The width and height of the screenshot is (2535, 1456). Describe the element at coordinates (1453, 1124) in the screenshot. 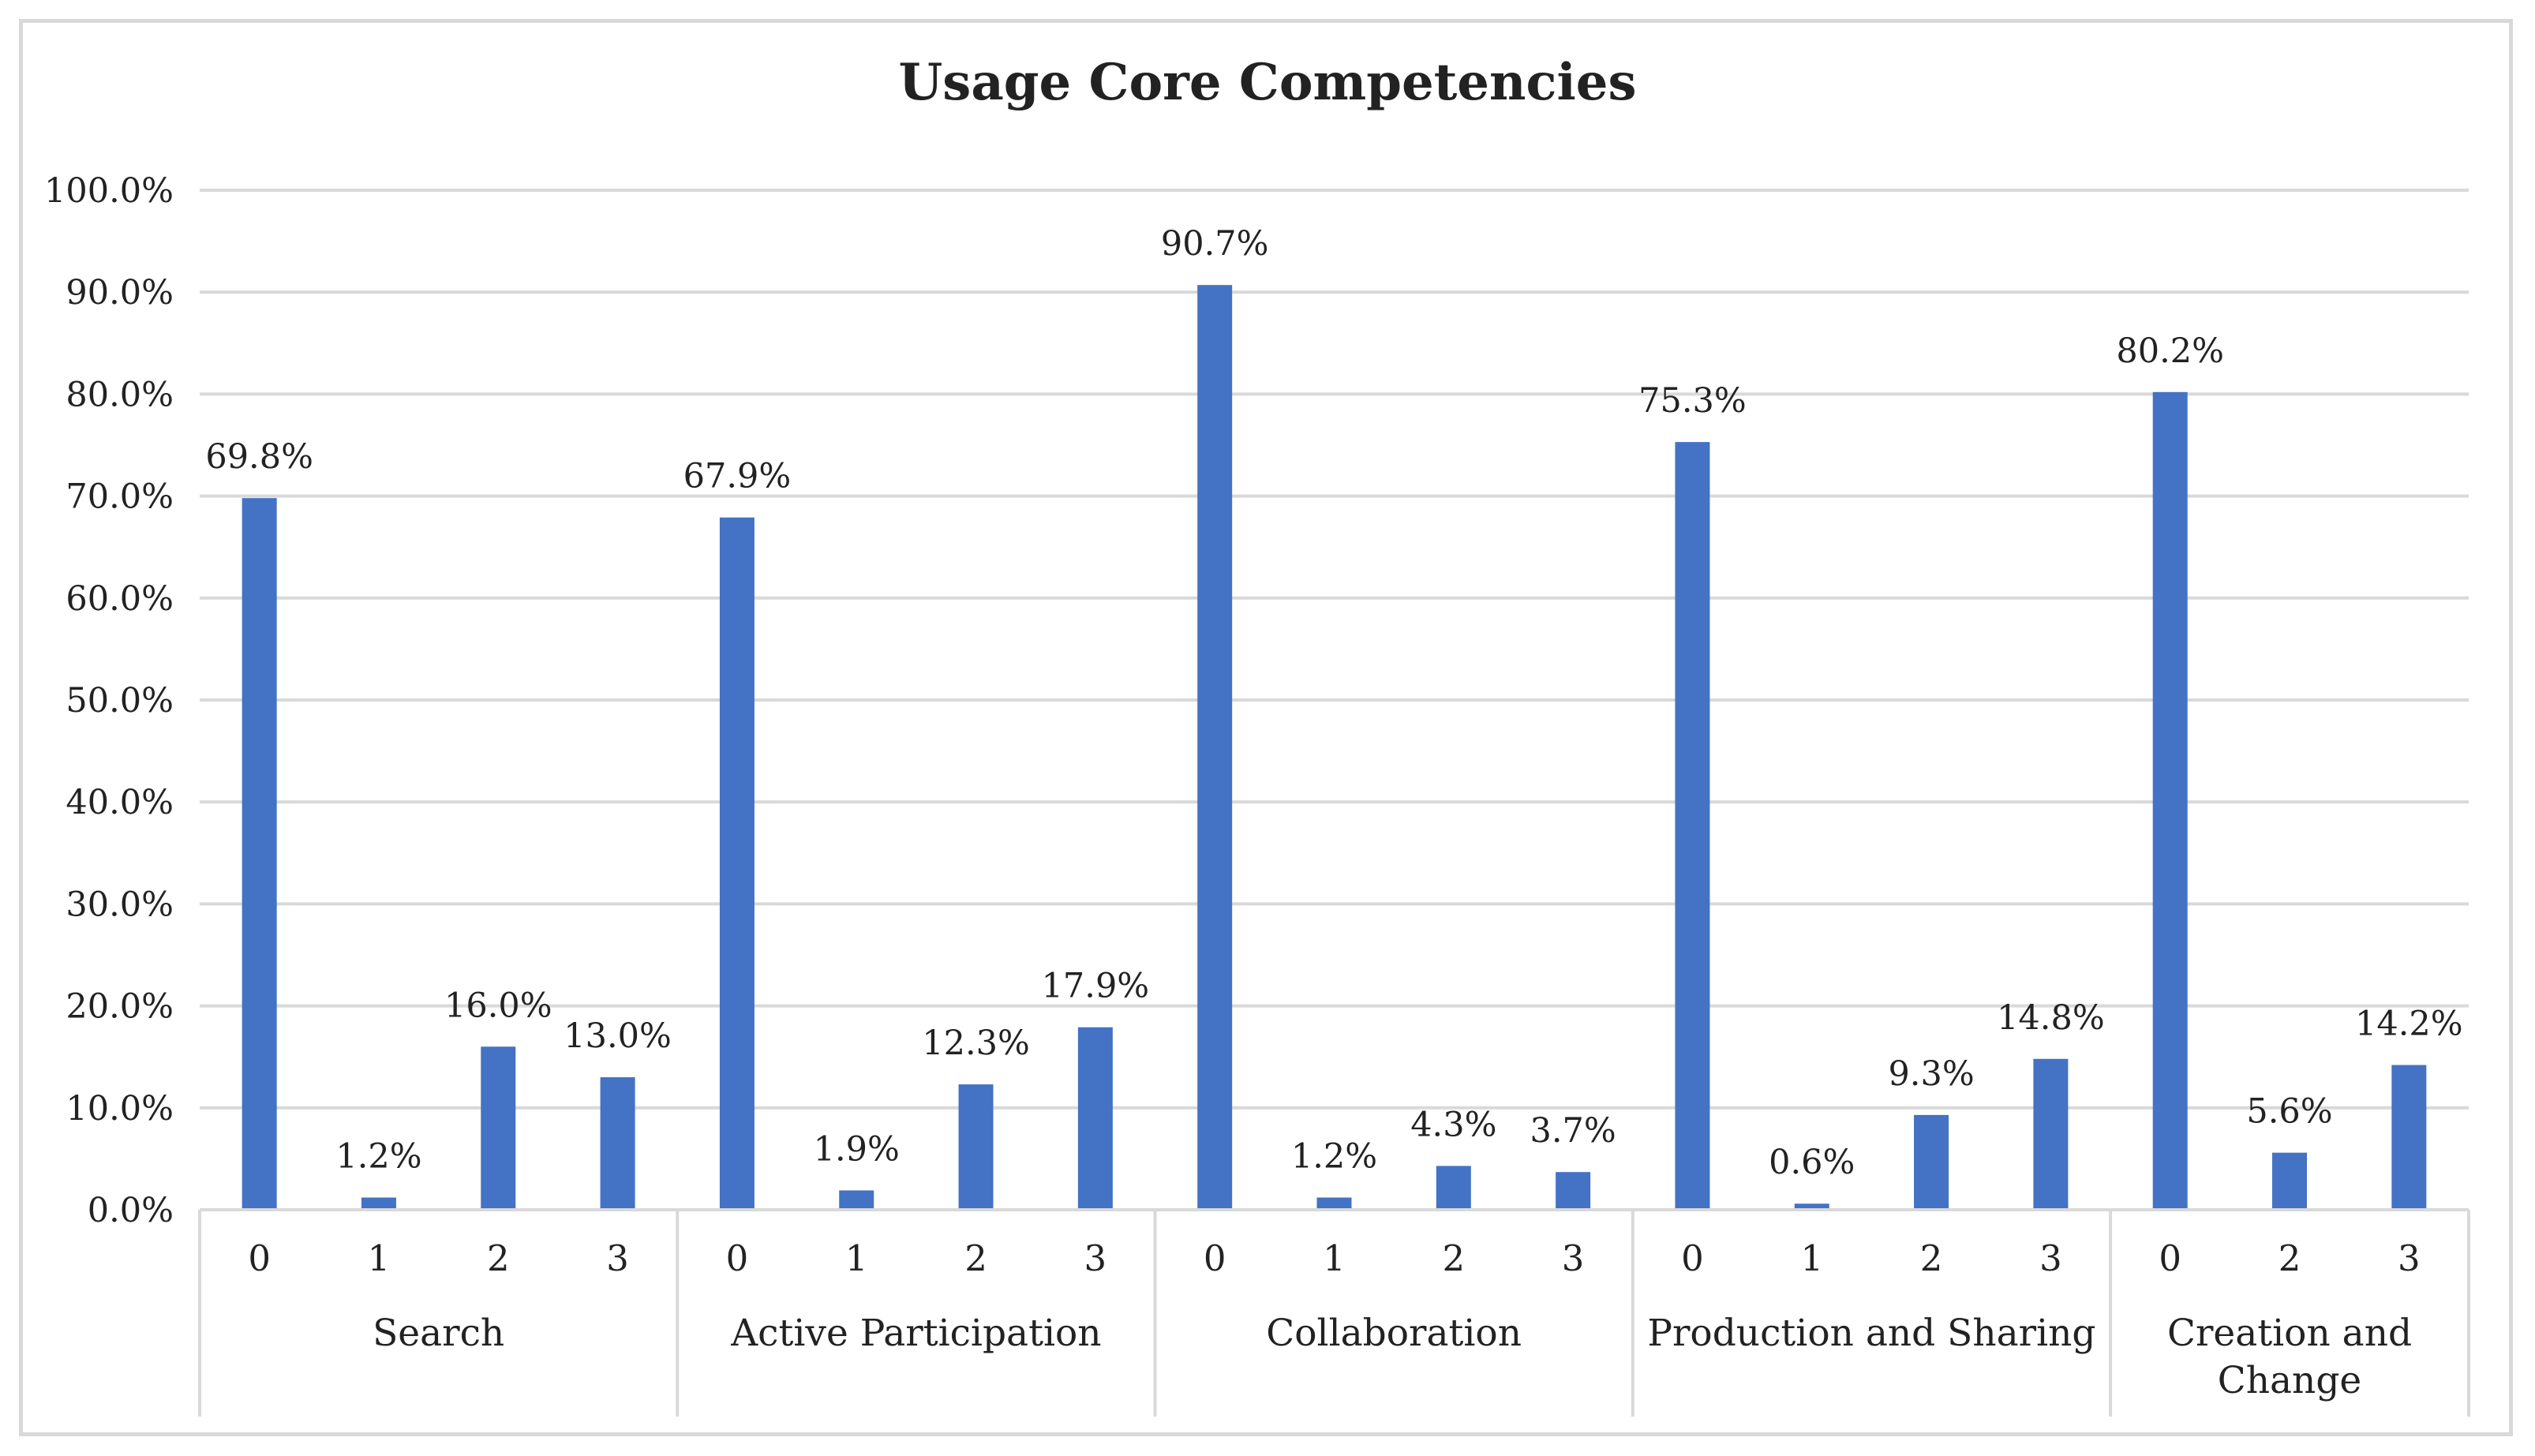

I see `data-label: 4.3%` at that location.